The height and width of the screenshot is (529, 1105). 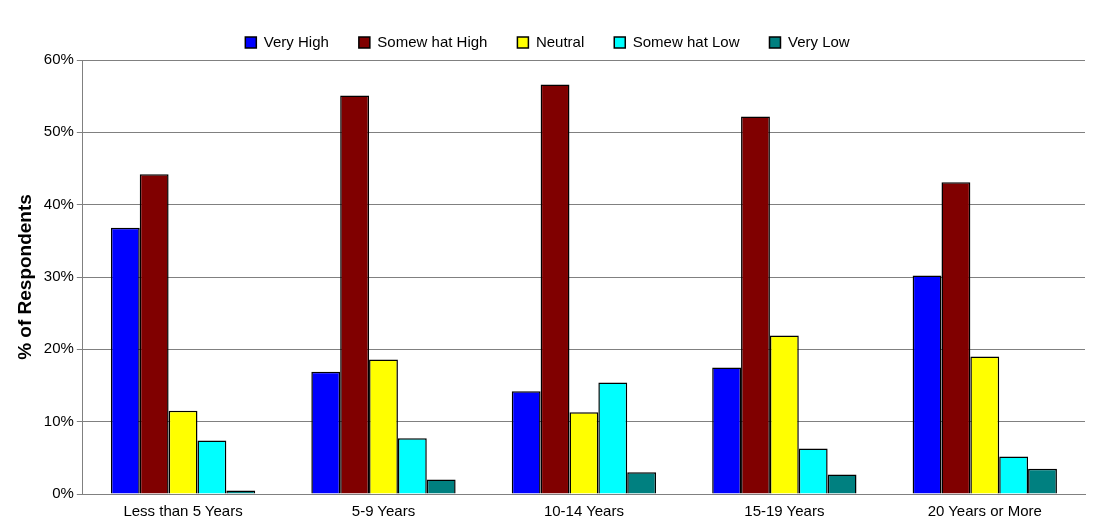 I want to click on x-tick-label: Less than 5 Years, so click(x=183, y=511).